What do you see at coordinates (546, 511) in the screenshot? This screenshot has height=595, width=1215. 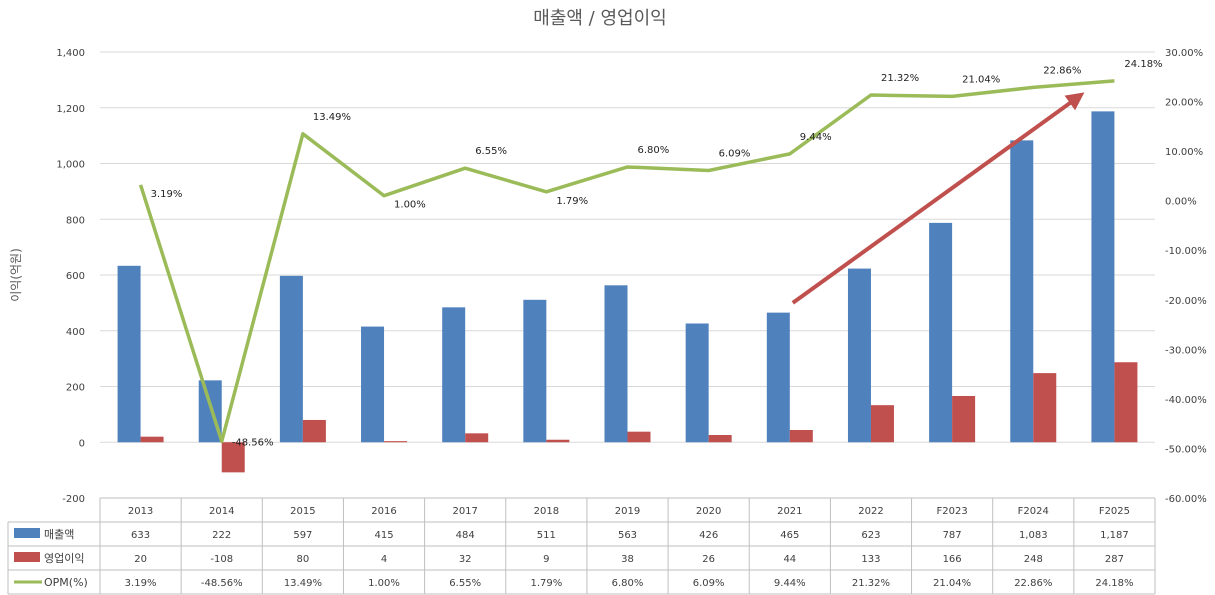 I see `x-tick-label: 2018` at bounding box center [546, 511].